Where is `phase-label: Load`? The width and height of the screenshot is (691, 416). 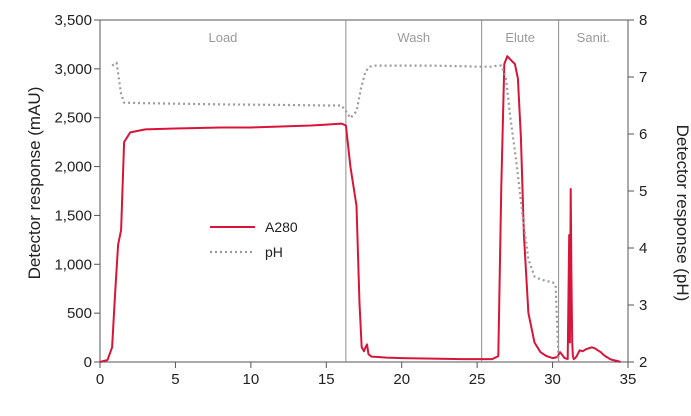 phase-label: Load is located at coordinates (222, 37).